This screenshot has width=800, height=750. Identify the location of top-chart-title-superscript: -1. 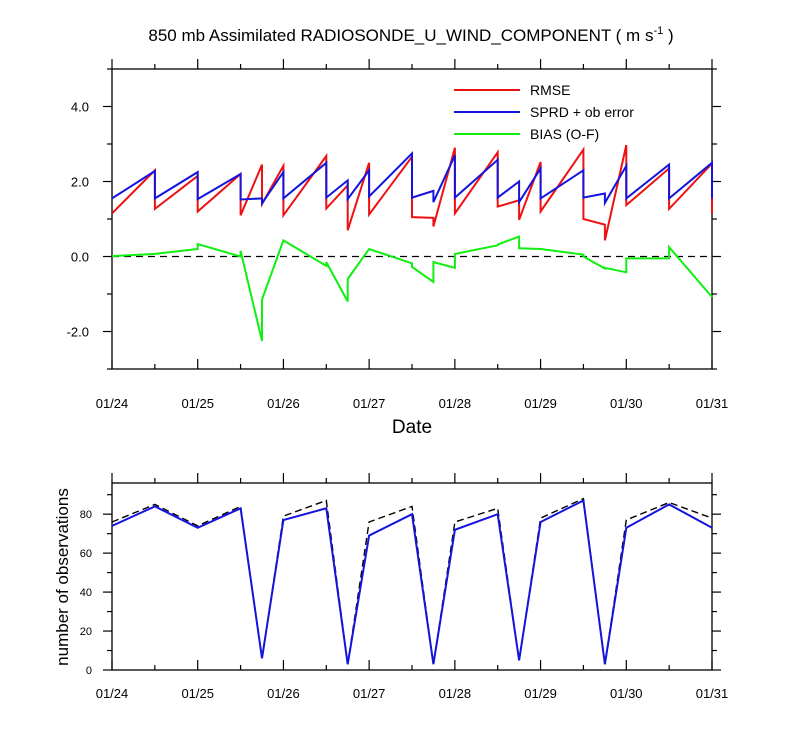
(658, 31).